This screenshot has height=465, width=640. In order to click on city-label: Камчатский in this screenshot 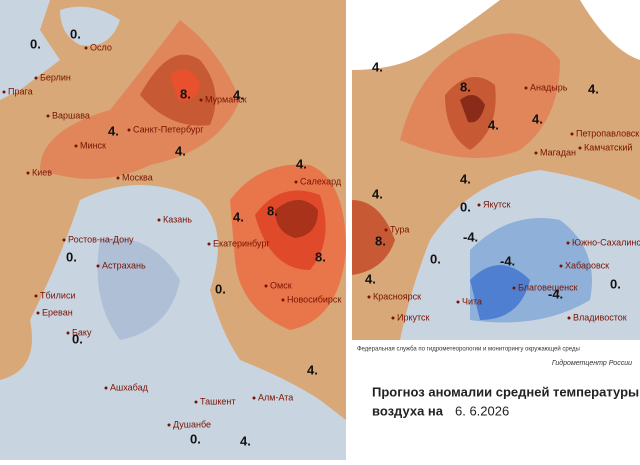, I will do `click(608, 147)`.